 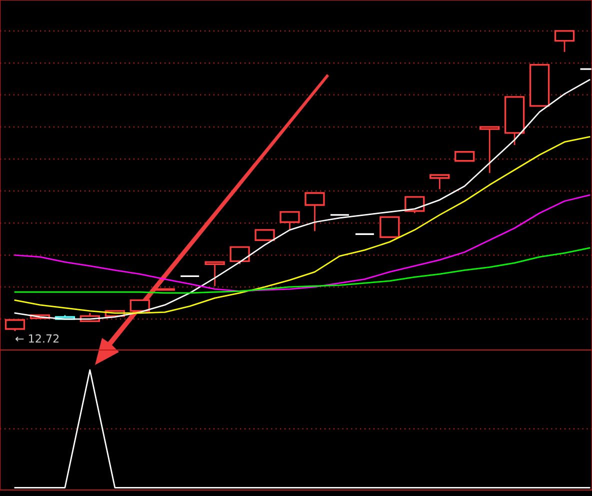 What do you see at coordinates (37, 338) in the screenshot?
I see `text: ← 12.72` at bounding box center [37, 338].